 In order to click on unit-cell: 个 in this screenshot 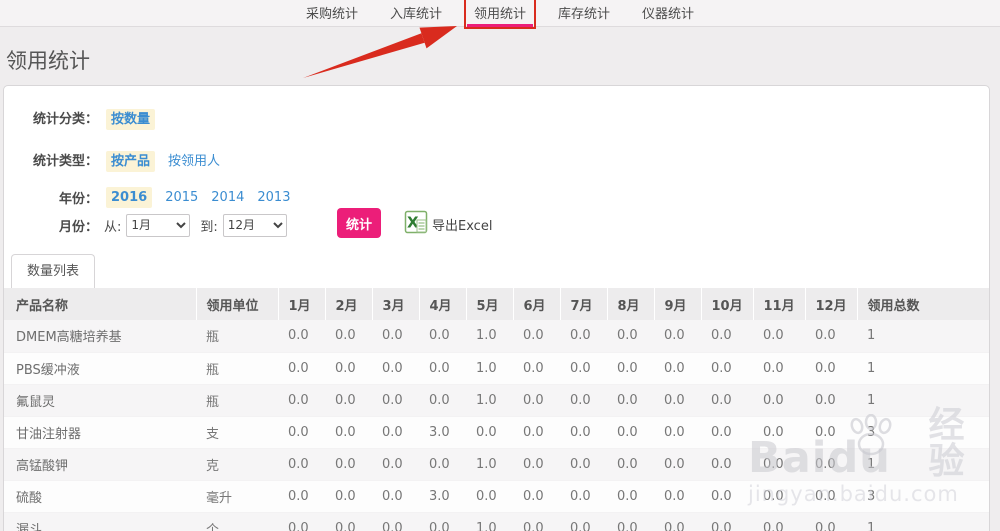, I will do `click(237, 521)`.